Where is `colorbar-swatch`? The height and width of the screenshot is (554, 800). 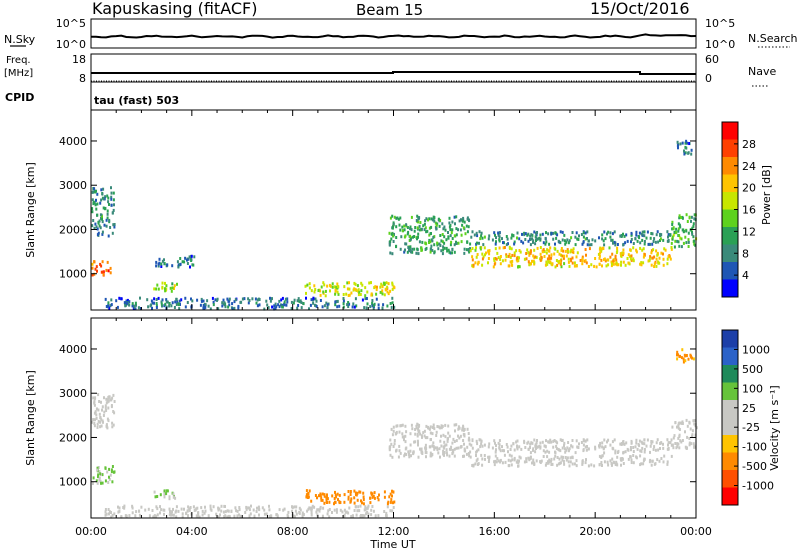
colorbar-swatch is located at coordinates (730, 288).